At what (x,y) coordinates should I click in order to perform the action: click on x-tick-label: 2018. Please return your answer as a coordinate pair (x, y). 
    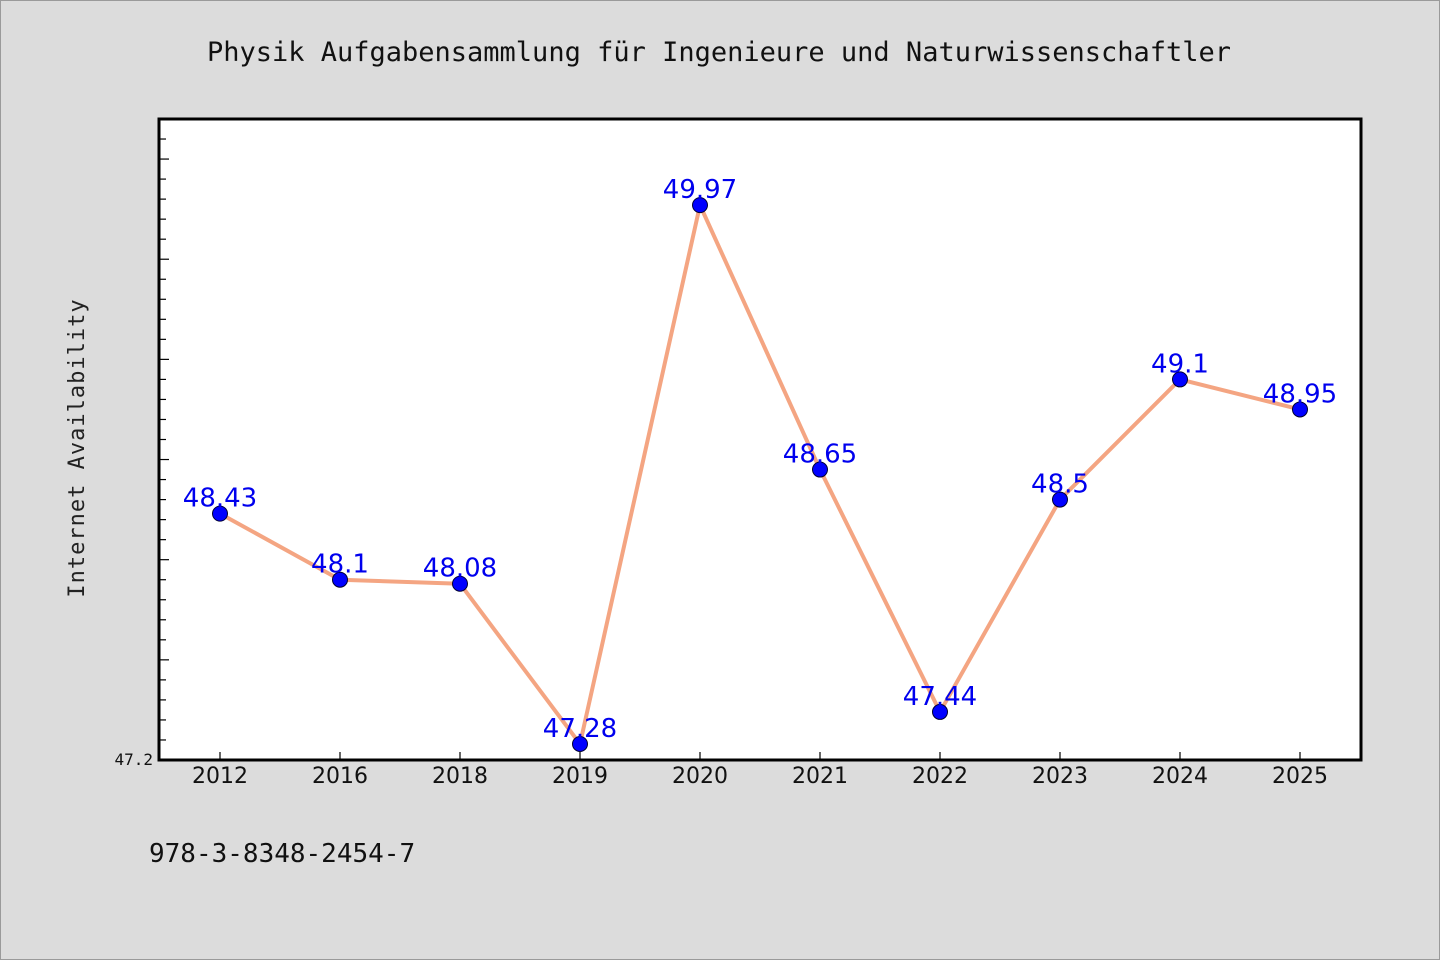
    Looking at the image, I should click on (460, 776).